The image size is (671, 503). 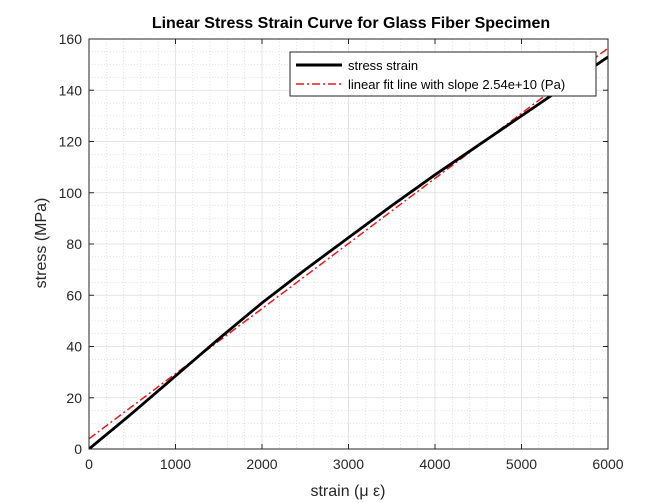 What do you see at coordinates (74, 347) in the screenshot?
I see `y-tick-label: 40` at bounding box center [74, 347].